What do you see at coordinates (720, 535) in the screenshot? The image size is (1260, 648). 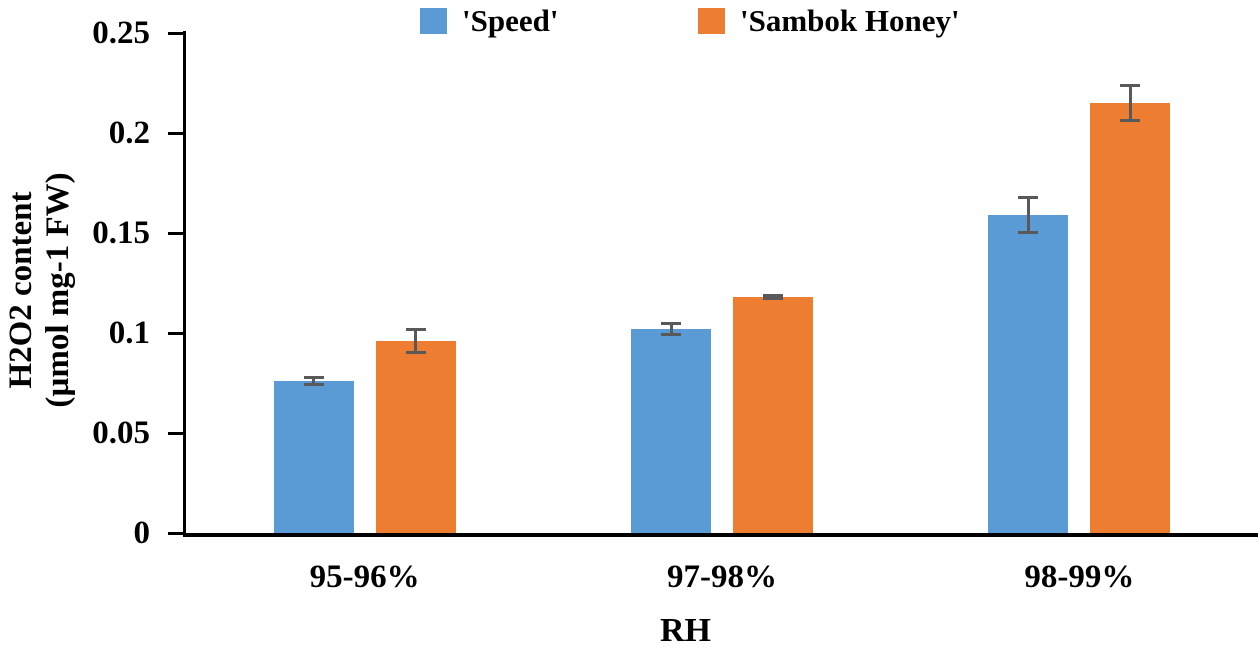 I see `x-axis-line` at bounding box center [720, 535].